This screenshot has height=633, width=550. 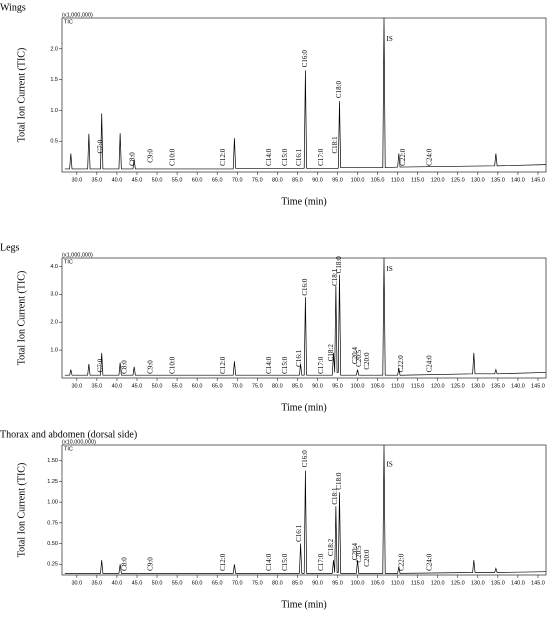 I want to click on peak-label: C8:0, so click(x=133, y=159).